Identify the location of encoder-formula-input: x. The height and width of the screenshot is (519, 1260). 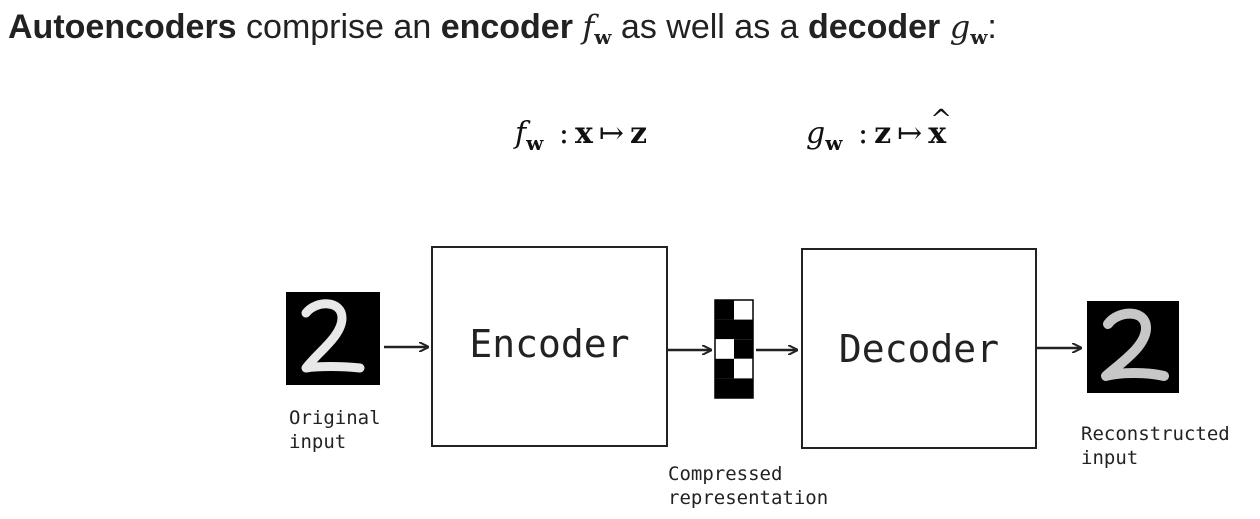
(583, 133).